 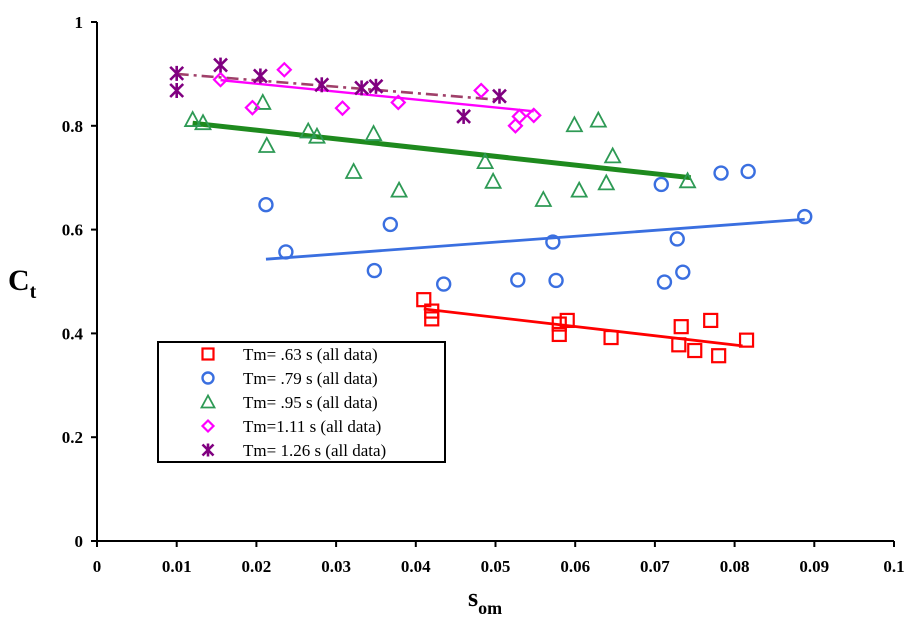 I want to click on y-tick-label: 1, so click(x=79, y=22).